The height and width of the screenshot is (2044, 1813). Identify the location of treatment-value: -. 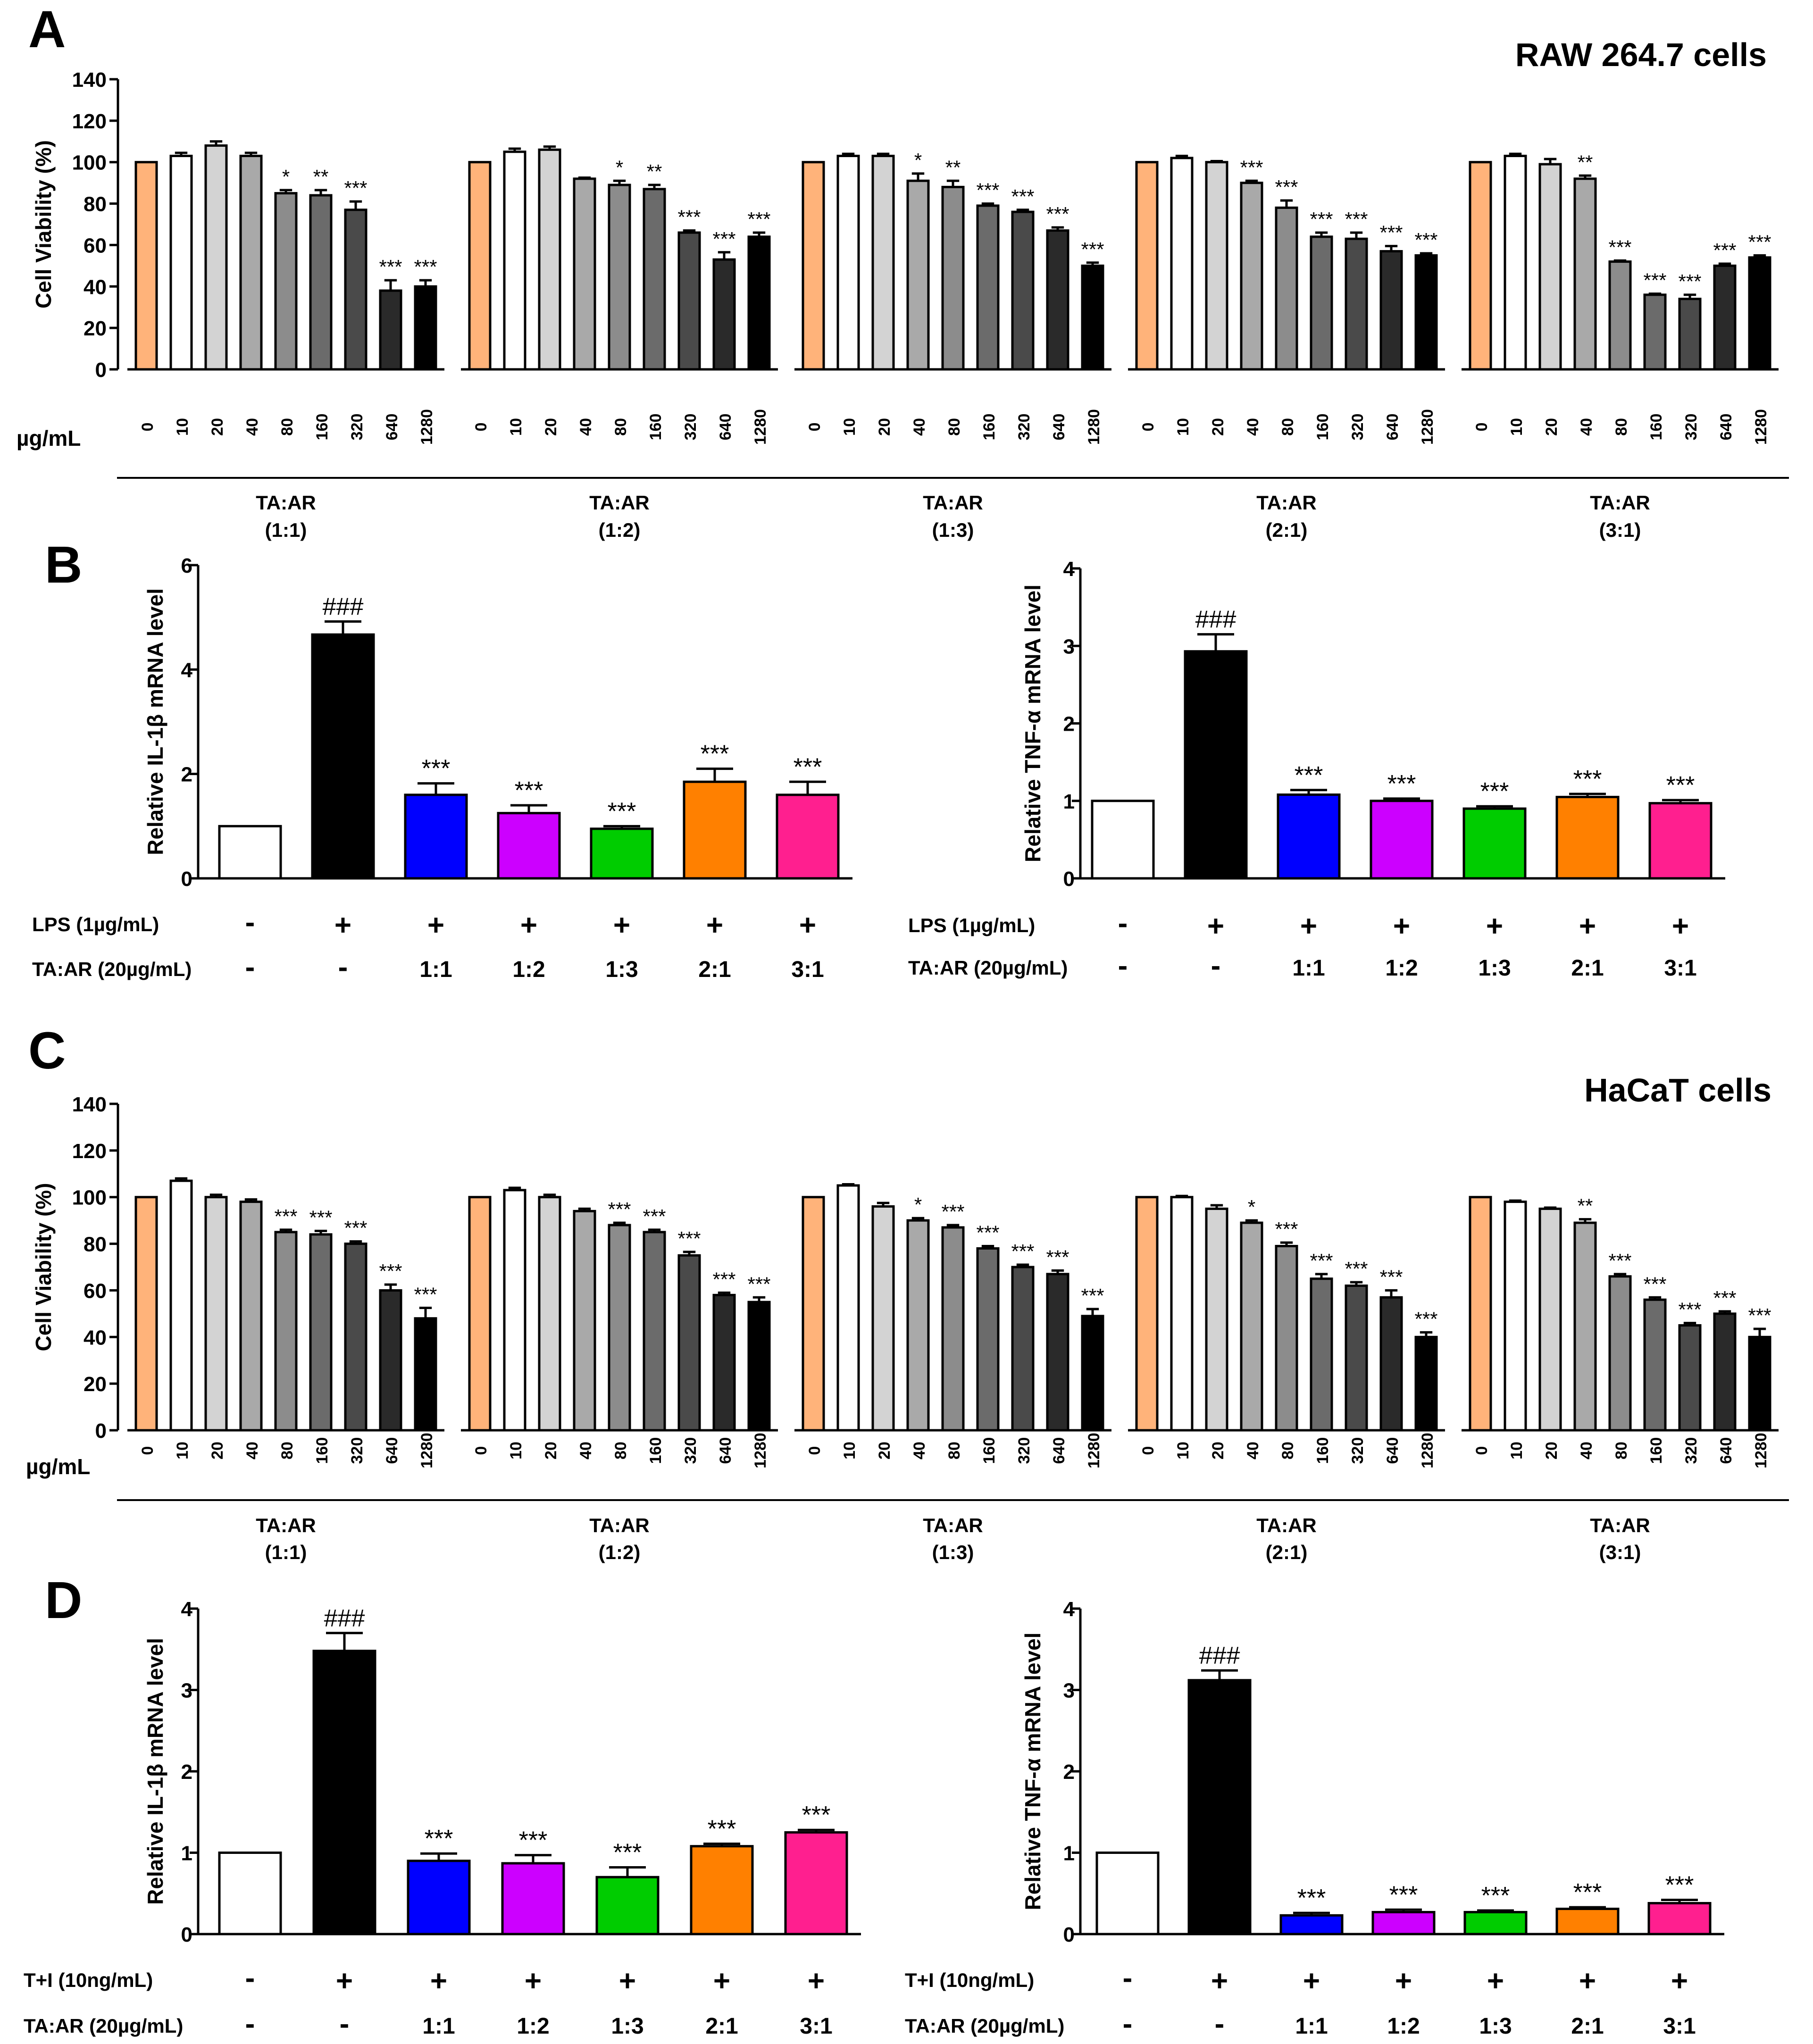
(250, 922).